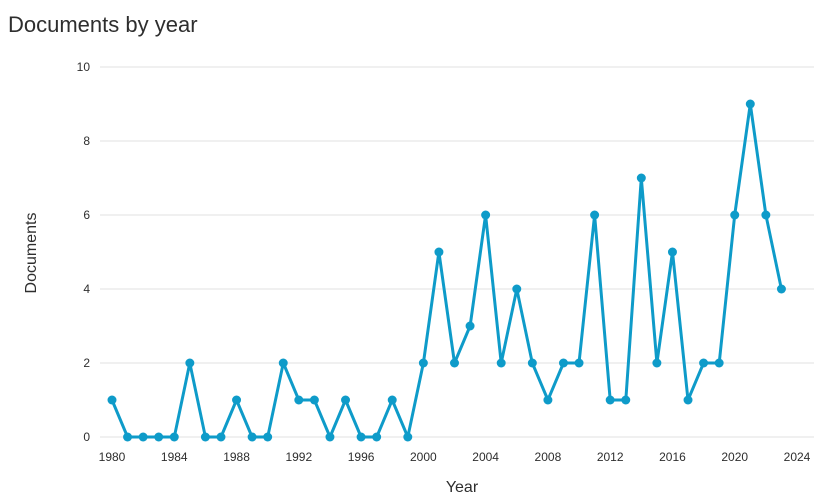 This screenshot has width=818, height=493. What do you see at coordinates (298, 457) in the screenshot?
I see `x-tick-label: 1992` at bounding box center [298, 457].